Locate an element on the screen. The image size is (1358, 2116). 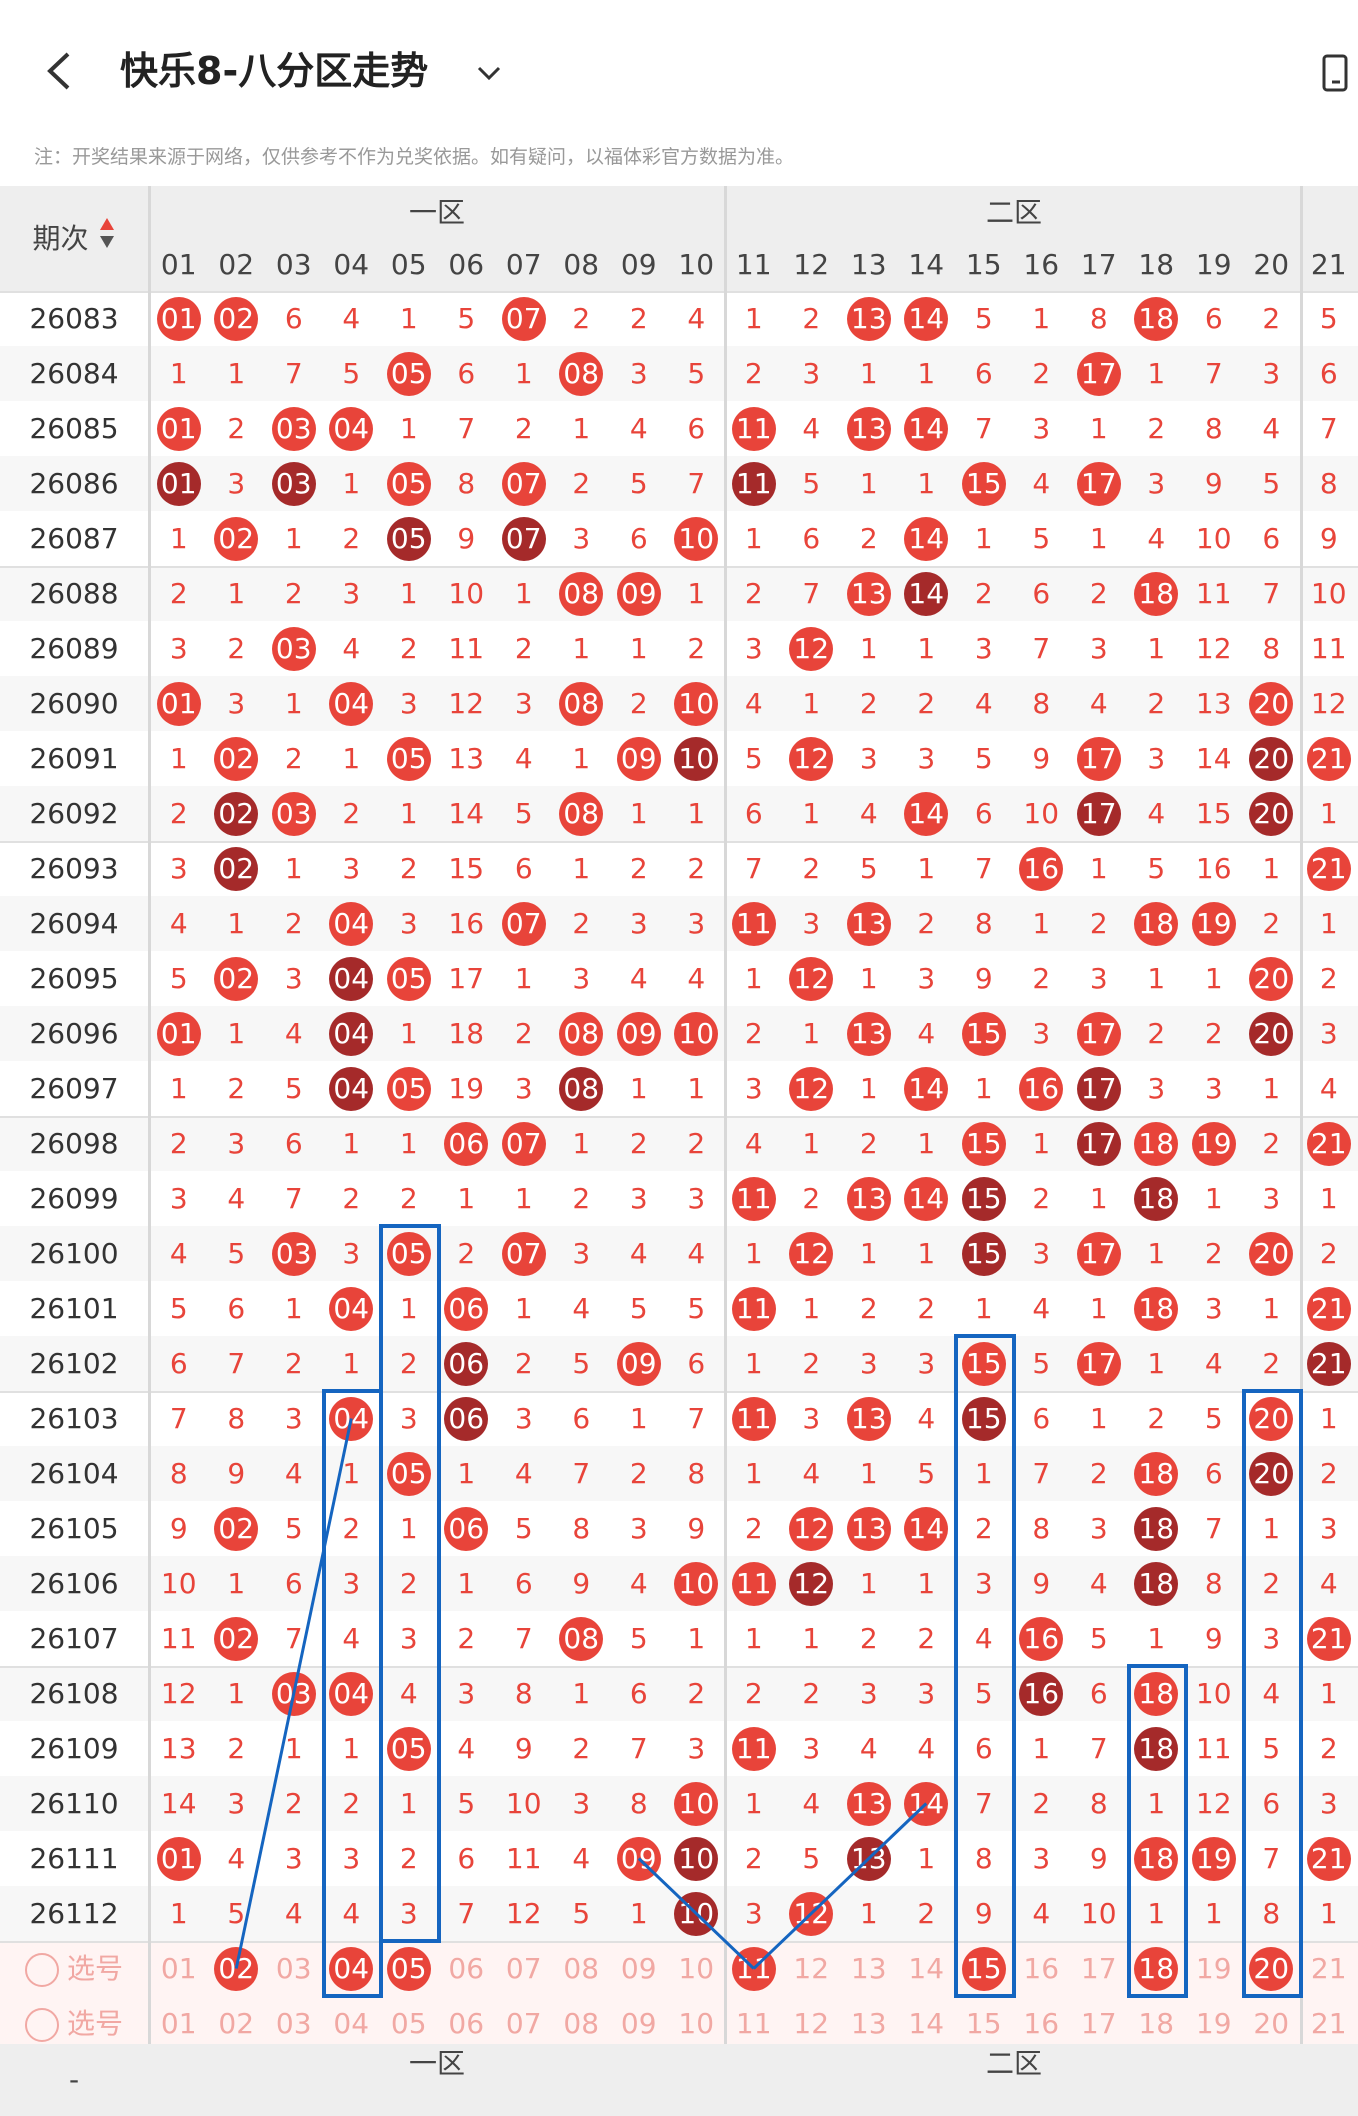
zone-label-2: 二区 is located at coordinates (1013, 212).